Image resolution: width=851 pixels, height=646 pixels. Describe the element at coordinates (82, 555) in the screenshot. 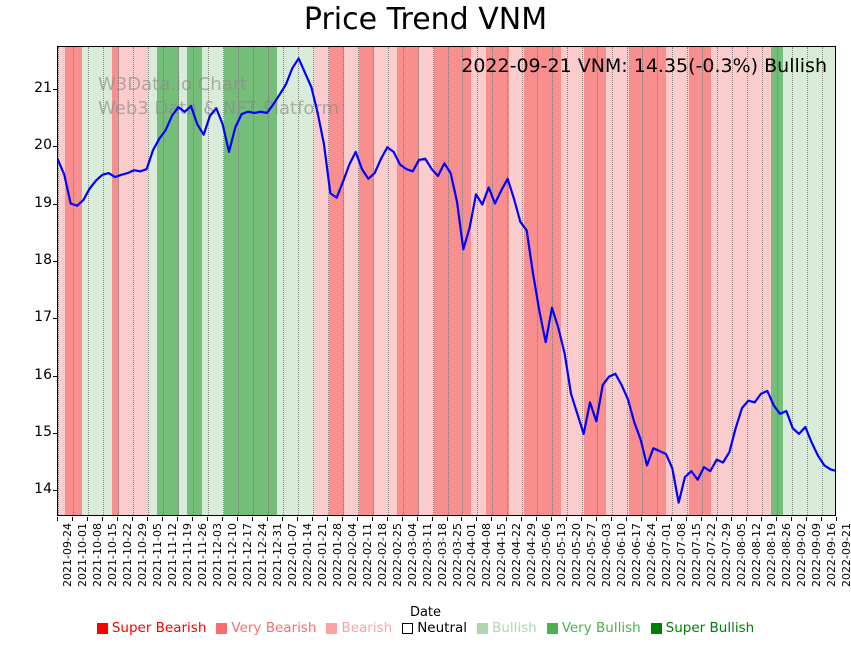

I see `x-axis-tick-label: 2021-10-01` at that location.